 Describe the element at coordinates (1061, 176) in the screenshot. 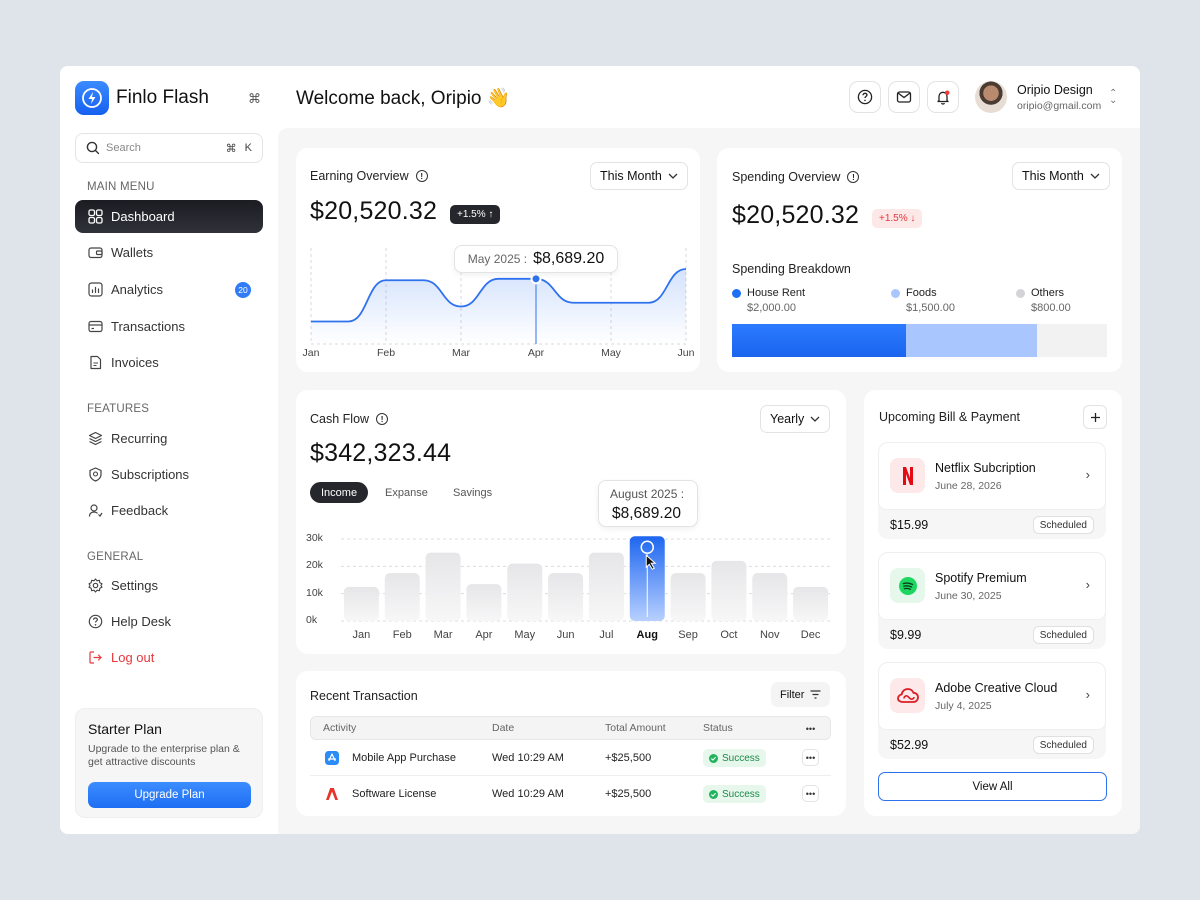

I see `spending-period-dropdown: This Month` at that location.